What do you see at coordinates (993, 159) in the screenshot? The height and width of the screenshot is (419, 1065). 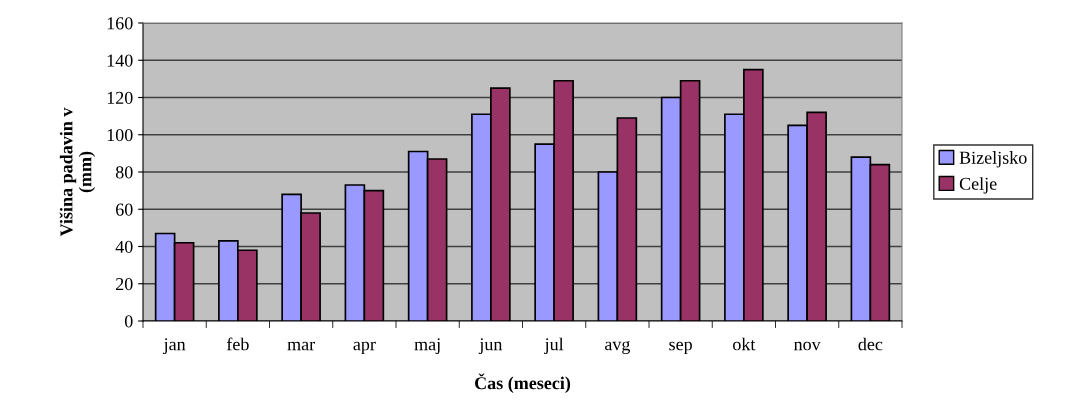 I see `legend-label: Bizeljsko` at bounding box center [993, 159].